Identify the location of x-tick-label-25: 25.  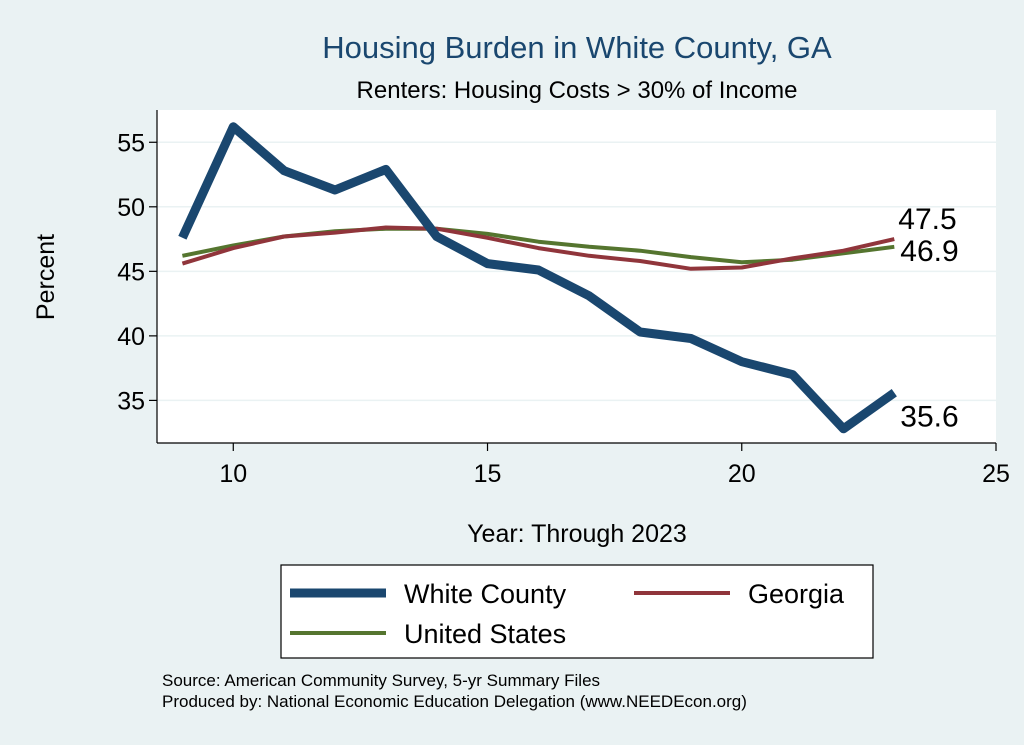
(996, 474).